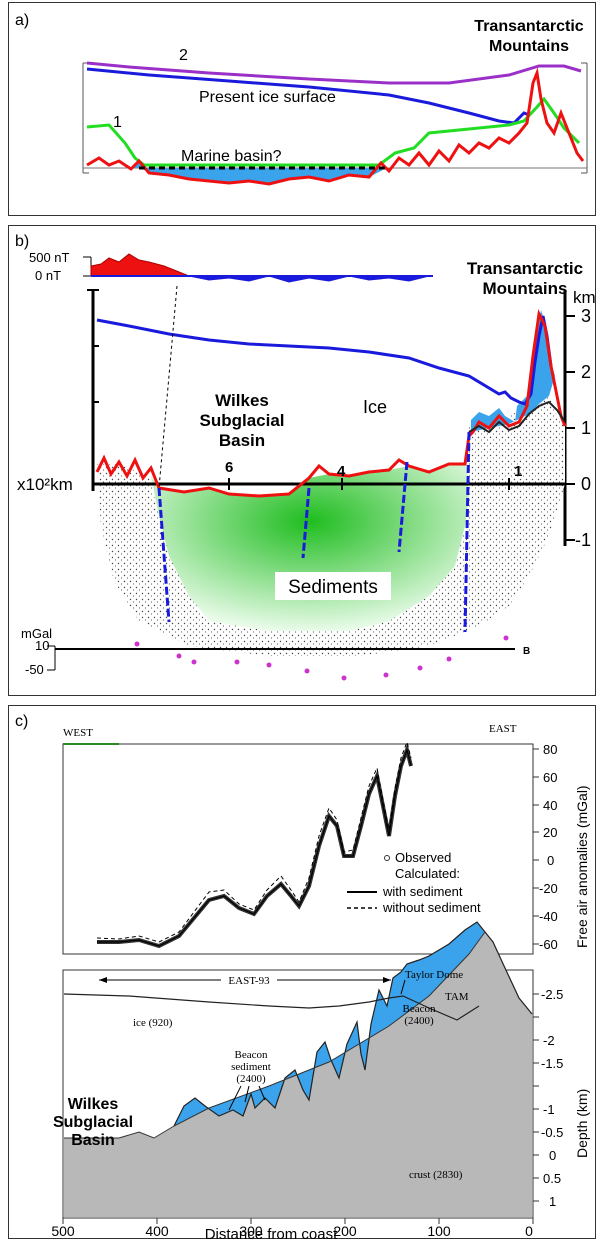 The image size is (604, 1241). I want to click on dy-label-0: 0, so click(552, 1155).